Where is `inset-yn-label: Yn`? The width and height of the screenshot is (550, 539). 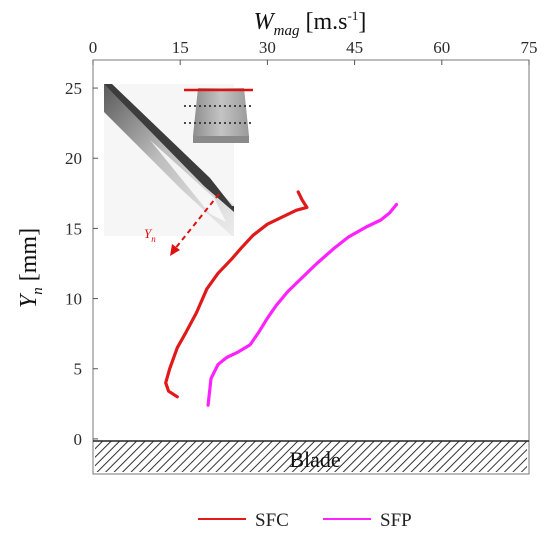 inset-yn-label: Yn is located at coordinates (150, 235).